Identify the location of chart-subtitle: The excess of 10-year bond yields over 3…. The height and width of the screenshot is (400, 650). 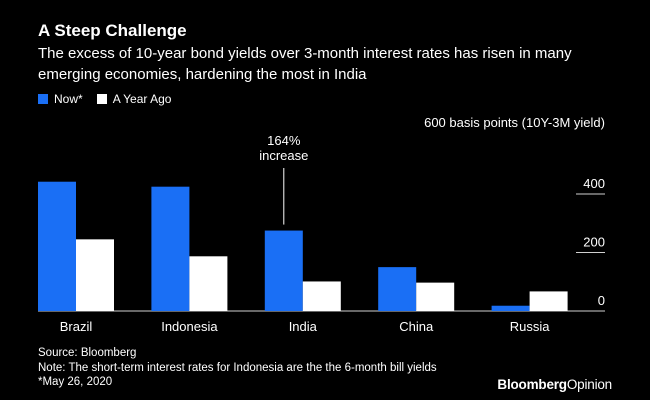
(305, 64).